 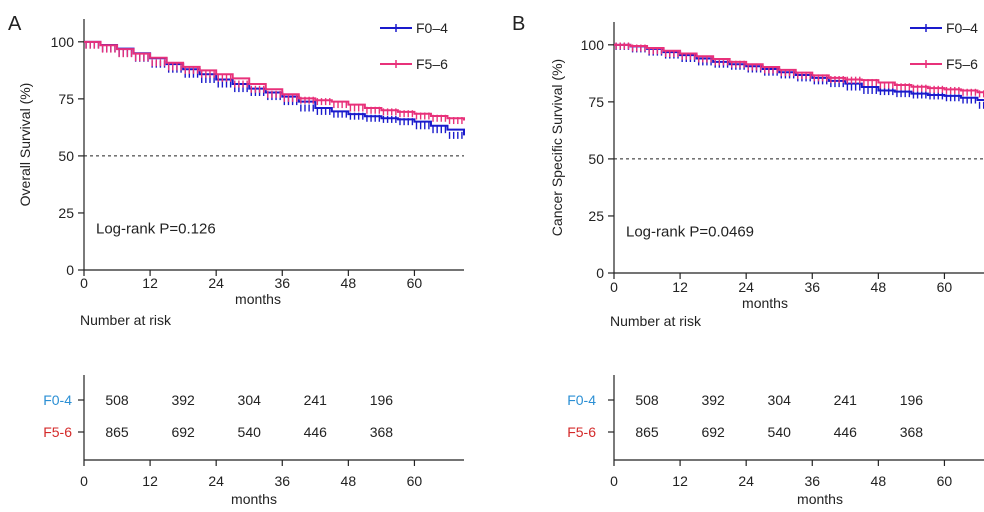 What do you see at coordinates (518, 24) in the screenshot?
I see `panel-letter: B` at bounding box center [518, 24].